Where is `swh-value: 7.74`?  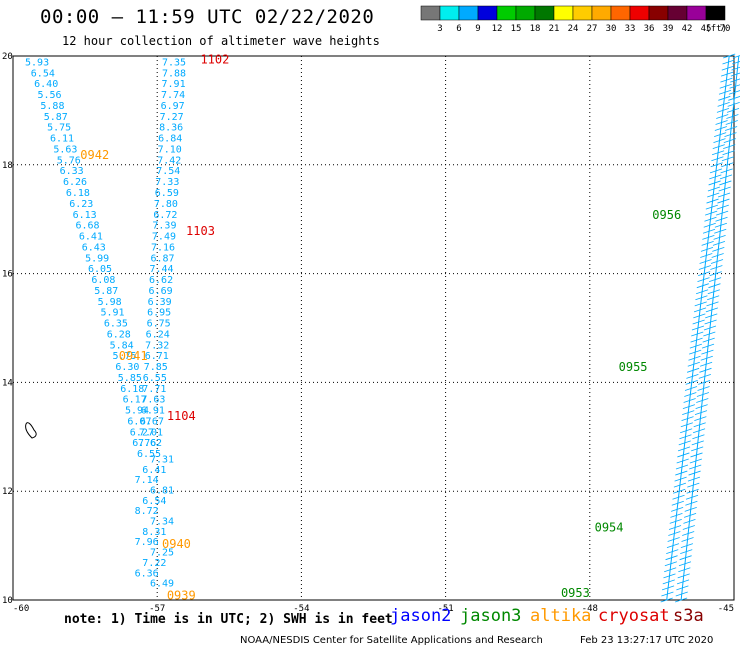 swh-value: 7.74 is located at coordinates (173, 95).